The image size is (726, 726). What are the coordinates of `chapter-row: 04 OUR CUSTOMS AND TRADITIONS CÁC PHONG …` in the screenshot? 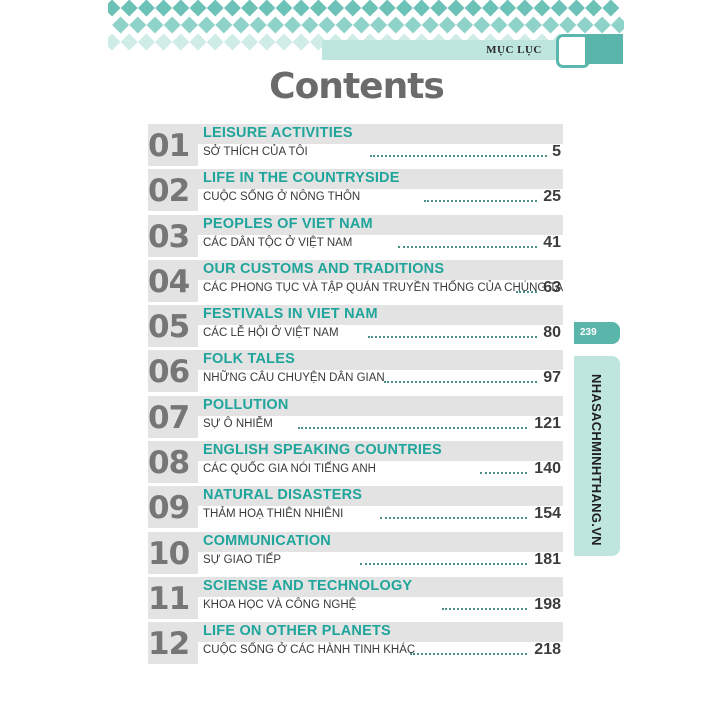 It's located at (356, 280).